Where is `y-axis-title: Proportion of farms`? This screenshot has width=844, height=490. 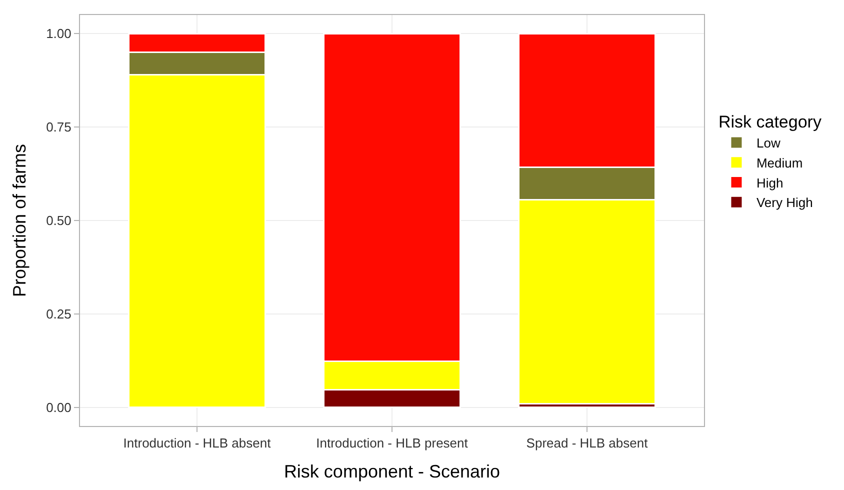 y-axis-title: Proportion of farms is located at coordinates (19, 221).